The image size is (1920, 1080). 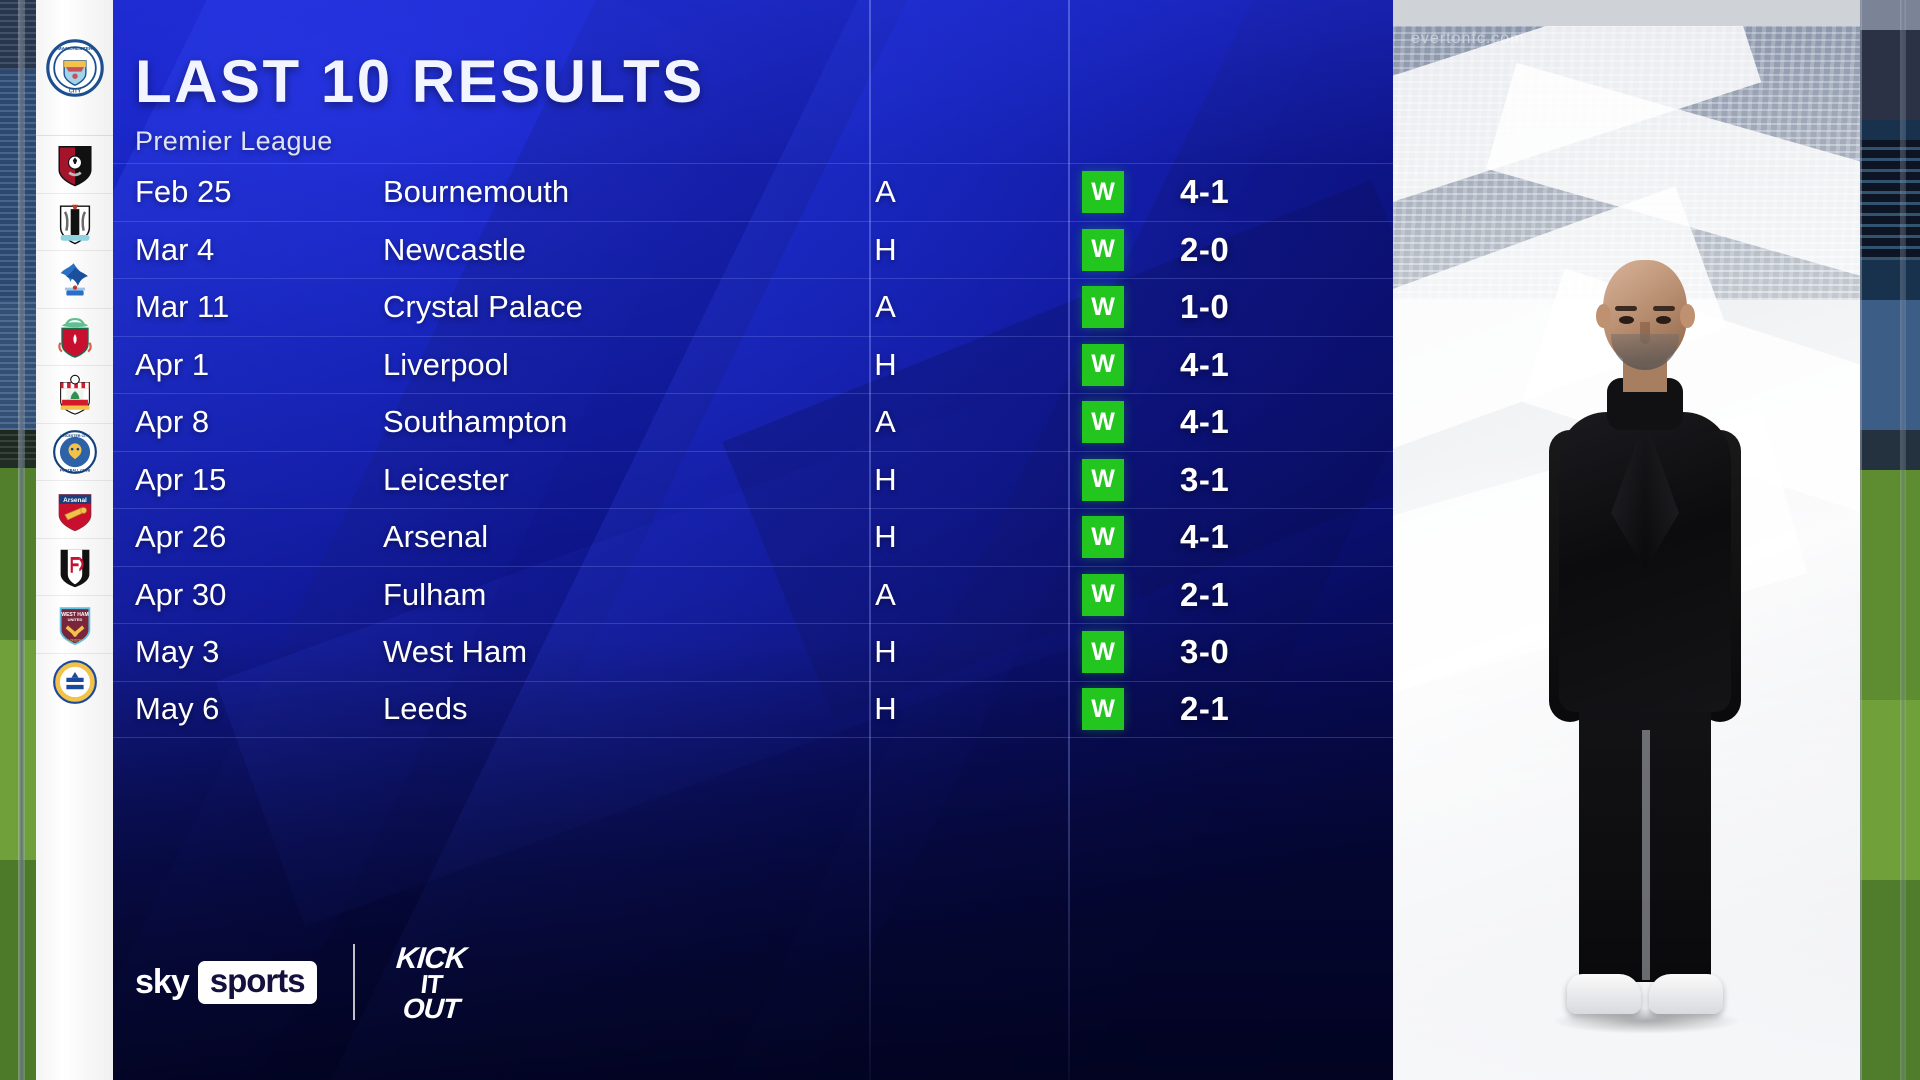 What do you see at coordinates (74, 452) in the screenshot?
I see `rail-item-leicester: LEICESTER CITY FOOTBALL CLUB` at bounding box center [74, 452].